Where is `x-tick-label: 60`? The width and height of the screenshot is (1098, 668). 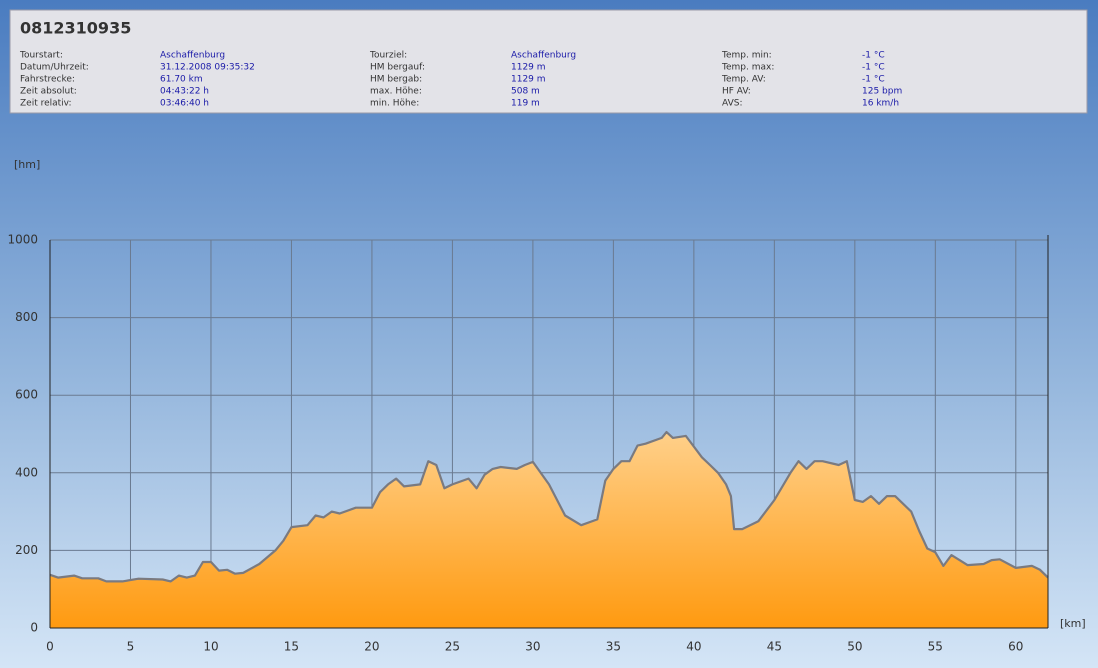
x-tick-label: 60 is located at coordinates (1015, 647).